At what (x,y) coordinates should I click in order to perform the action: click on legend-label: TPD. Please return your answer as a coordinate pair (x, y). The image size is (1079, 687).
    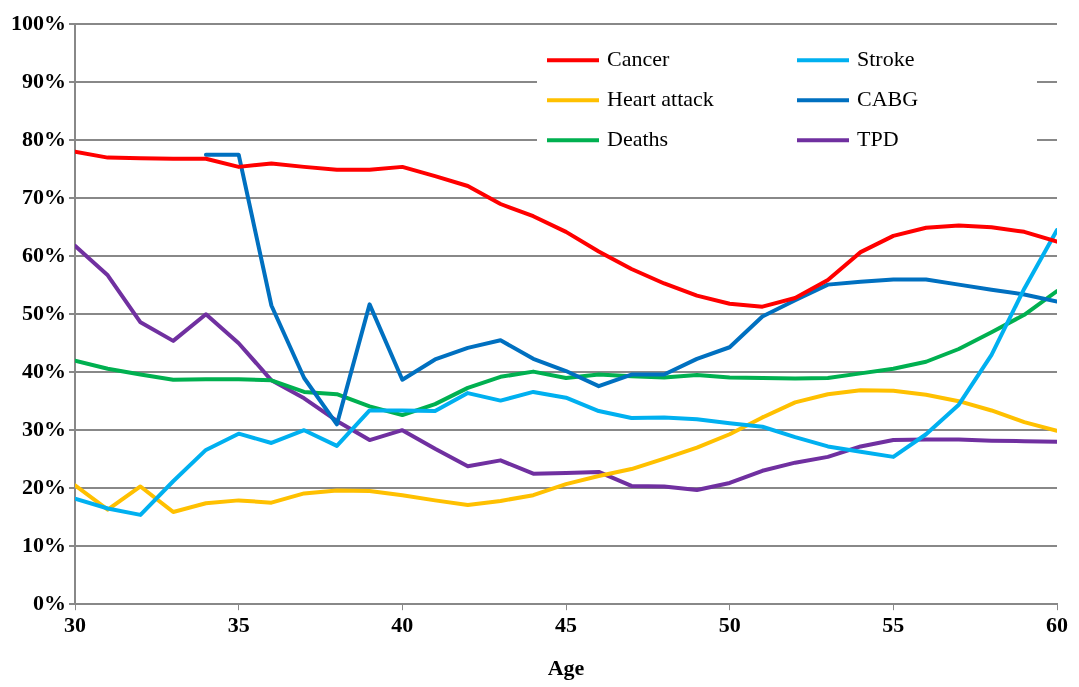
    Looking at the image, I should click on (878, 138).